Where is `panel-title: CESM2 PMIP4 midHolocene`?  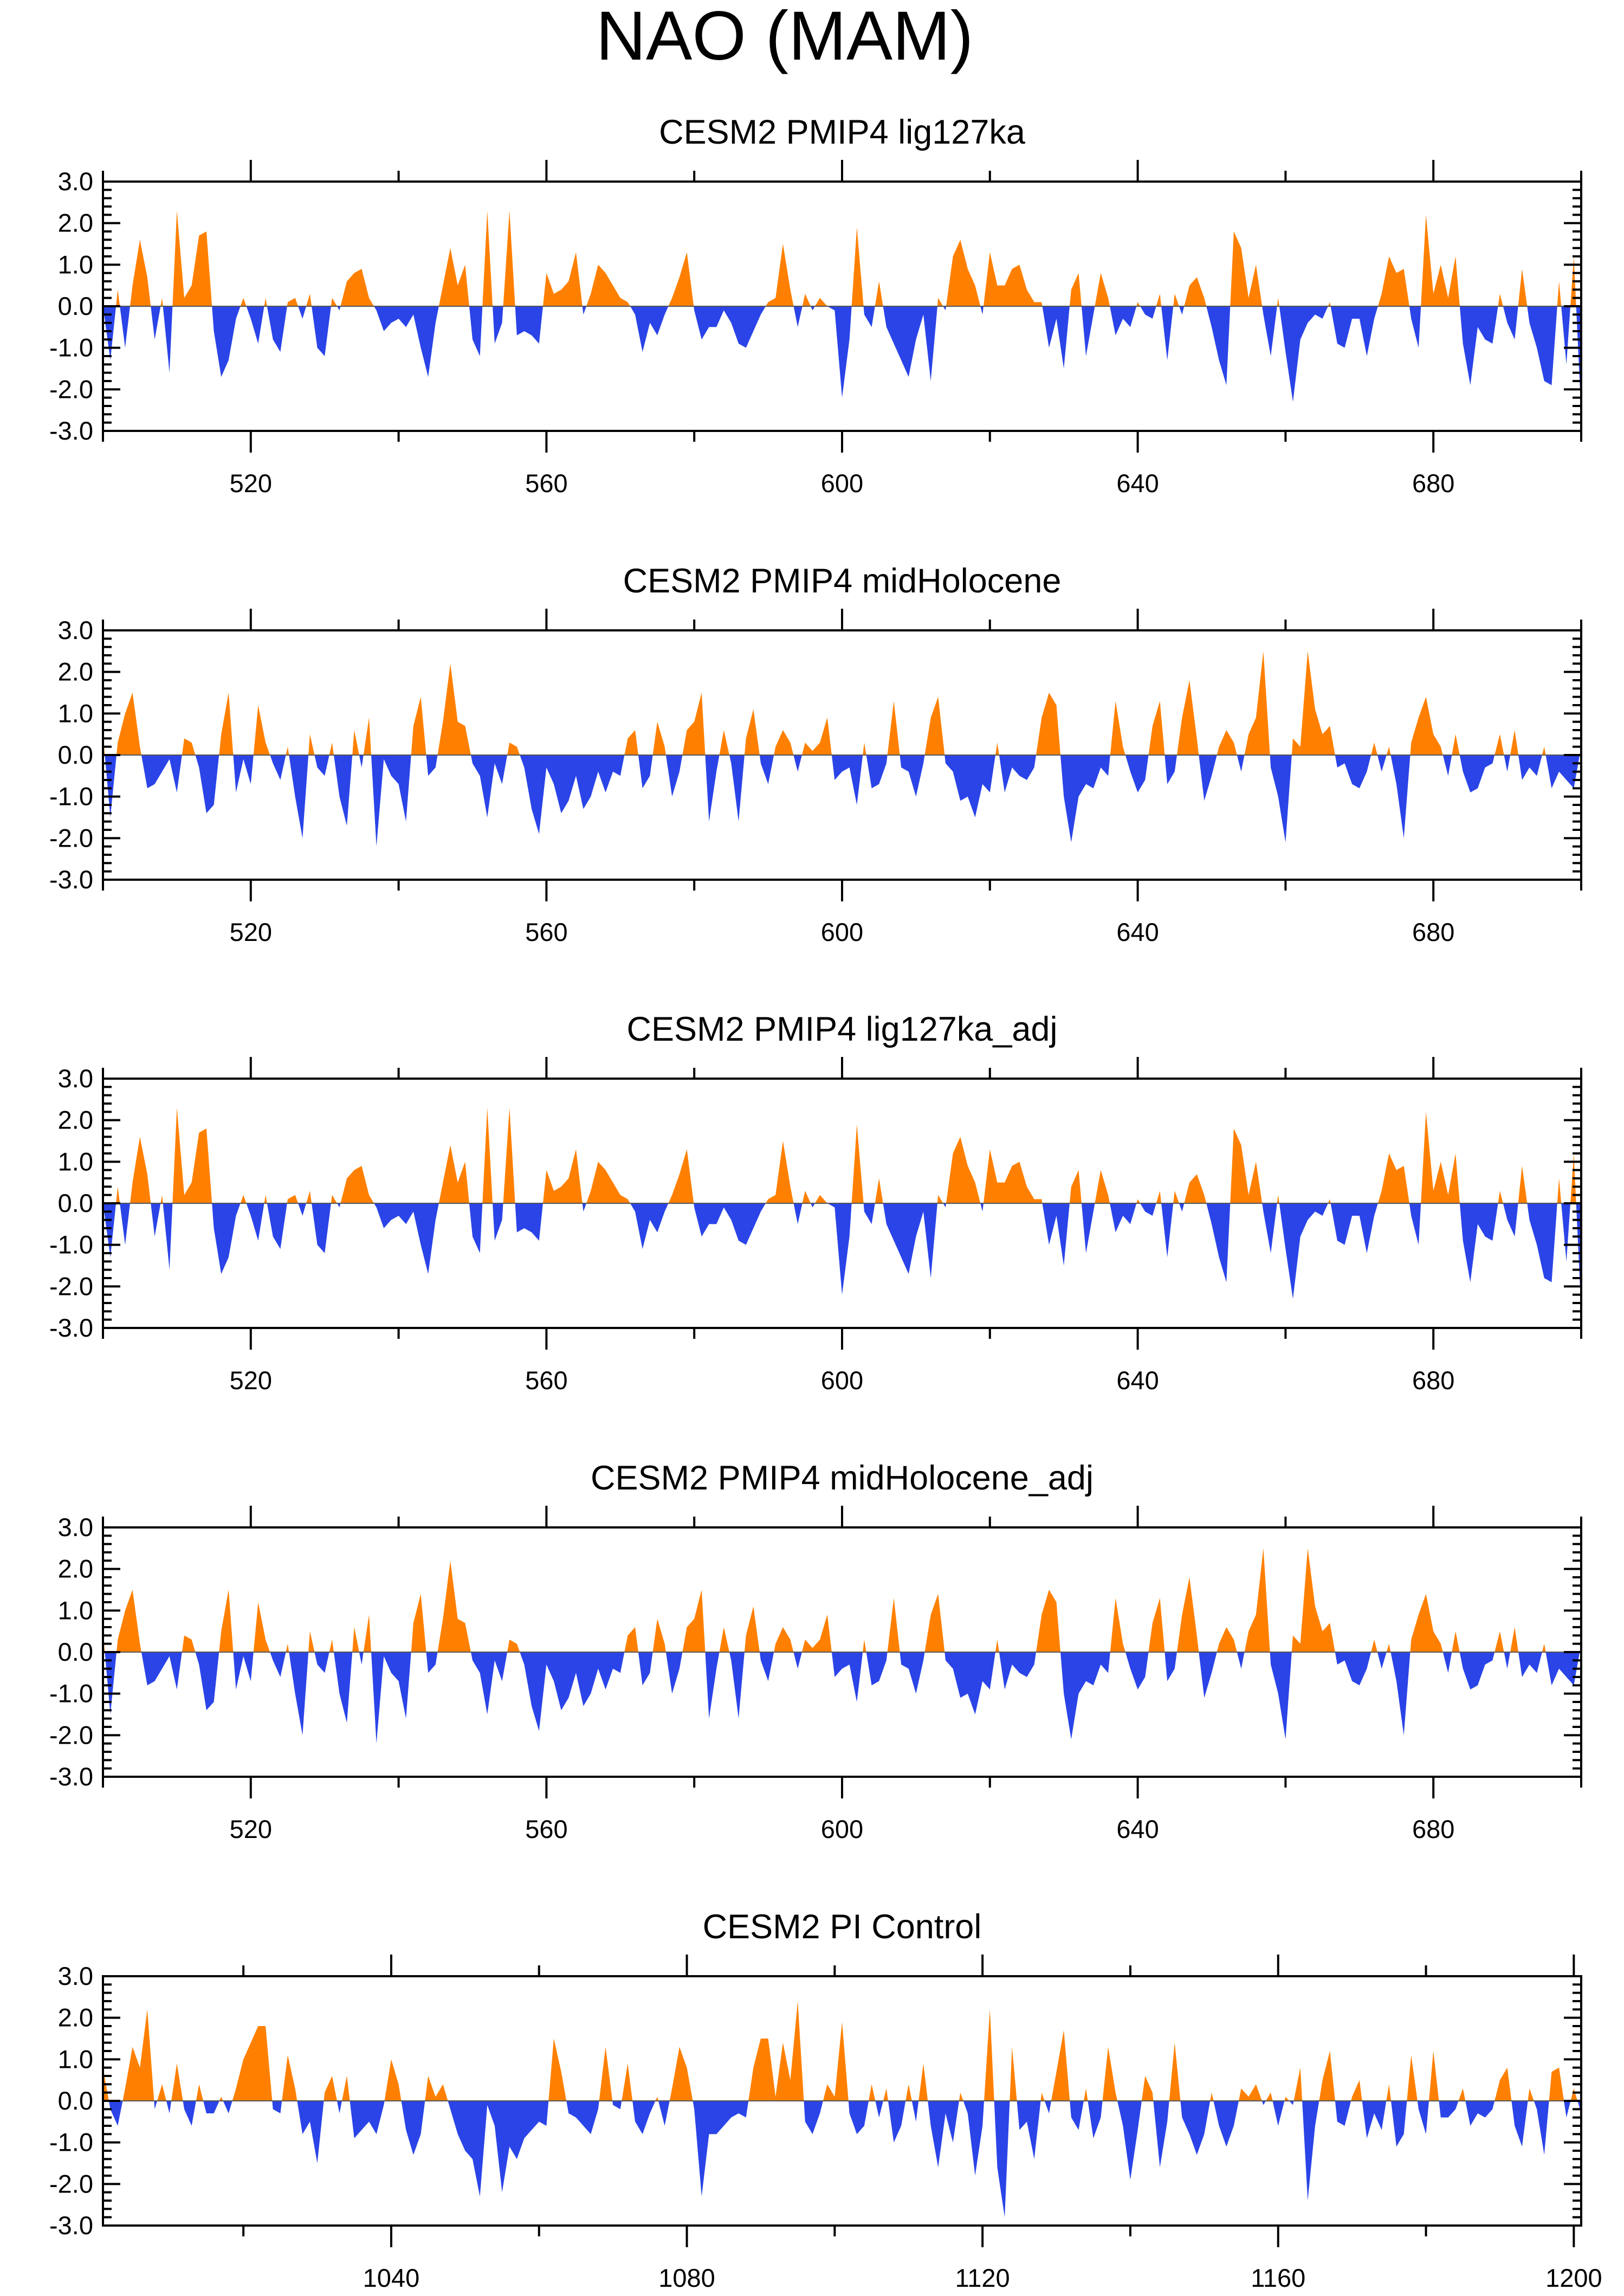 panel-title: CESM2 PMIP4 midHolocene is located at coordinates (842, 581).